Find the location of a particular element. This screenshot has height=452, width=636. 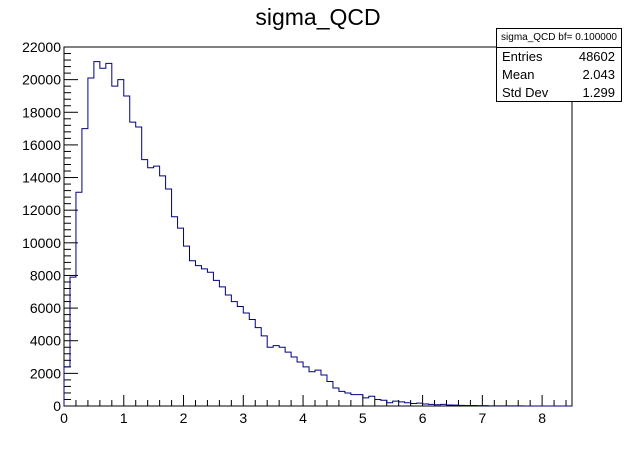

y-tick-label: 4000 is located at coordinates (45, 341).